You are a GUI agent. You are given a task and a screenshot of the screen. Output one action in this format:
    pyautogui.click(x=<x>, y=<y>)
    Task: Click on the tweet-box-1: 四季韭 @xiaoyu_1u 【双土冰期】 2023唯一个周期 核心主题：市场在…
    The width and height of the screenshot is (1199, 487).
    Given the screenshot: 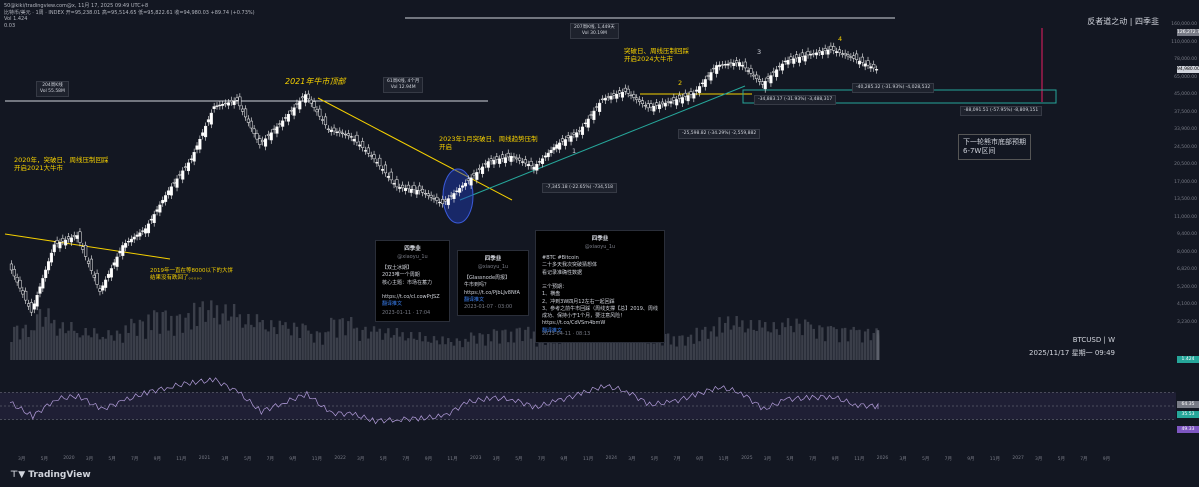 What is the action you would take?
    pyautogui.click(x=412, y=281)
    